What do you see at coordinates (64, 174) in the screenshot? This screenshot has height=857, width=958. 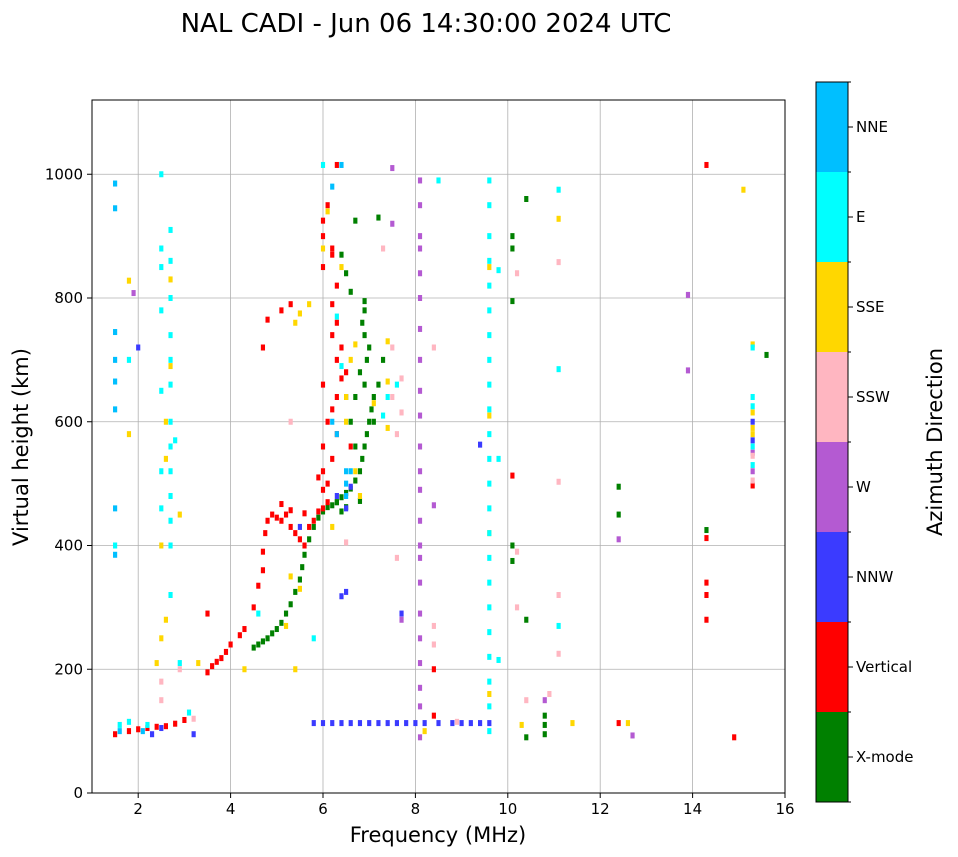 I see `y-tick-label: 1000` at bounding box center [64, 174].